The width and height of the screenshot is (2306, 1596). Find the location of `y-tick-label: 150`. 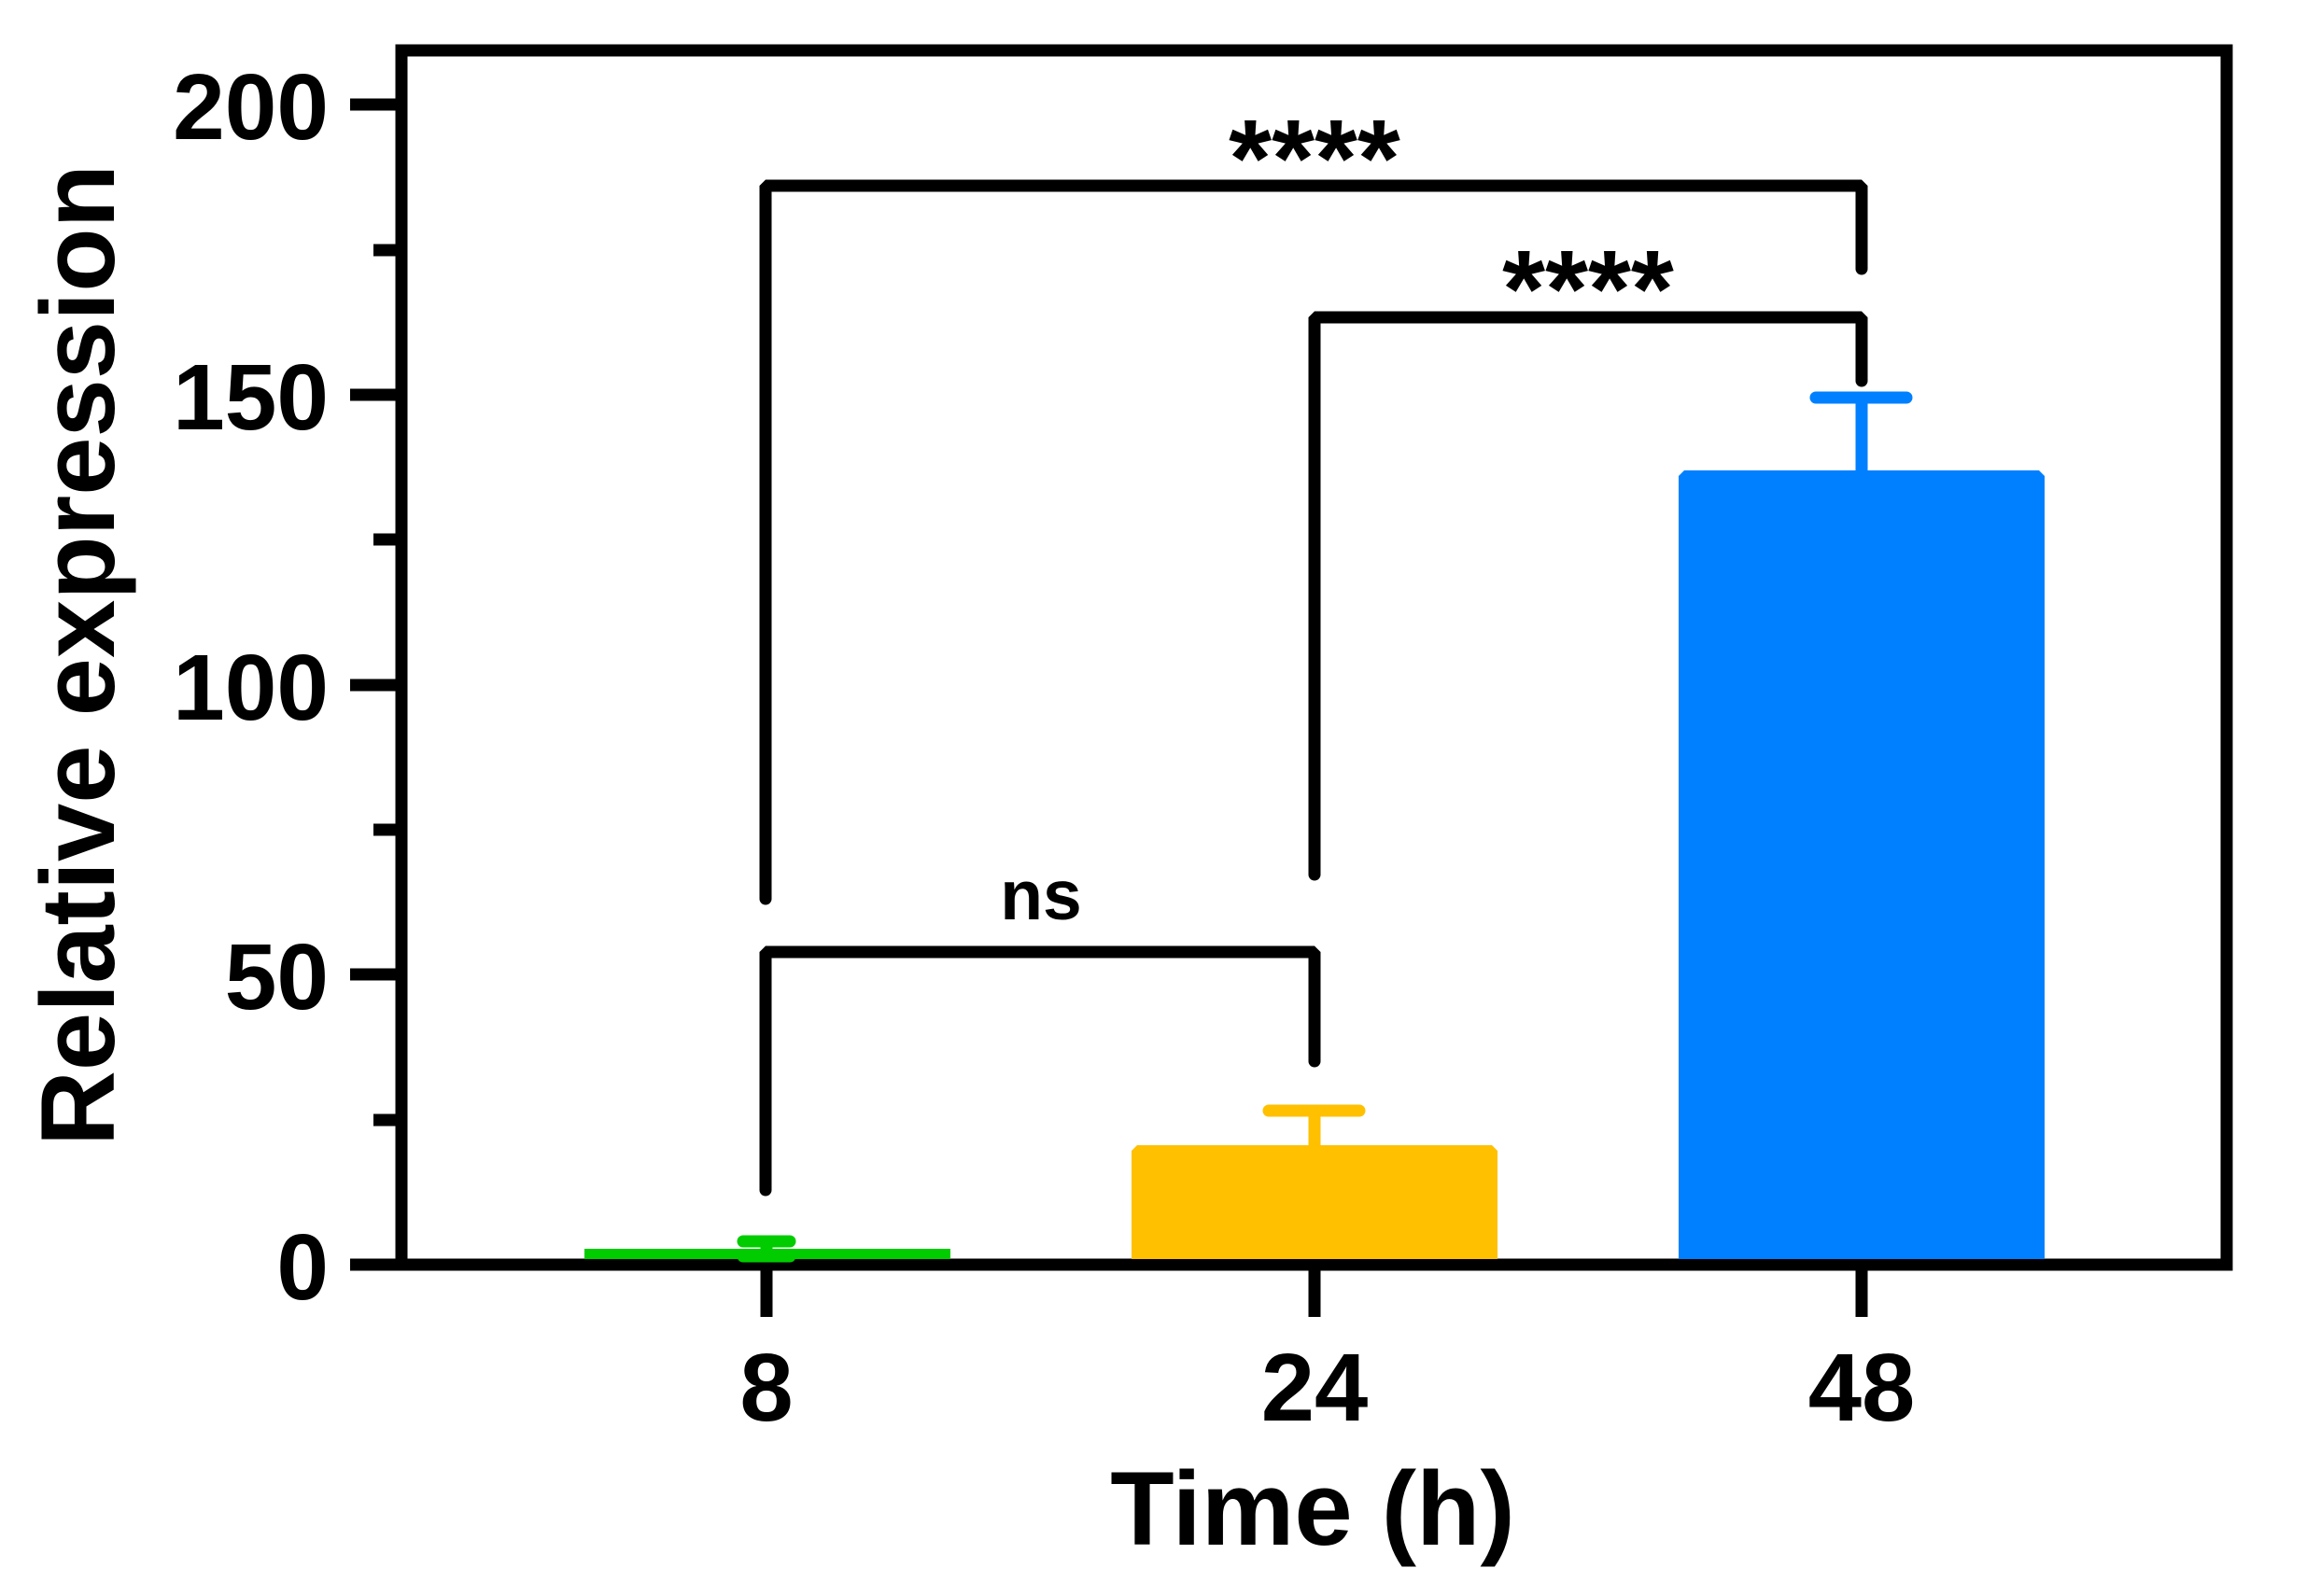

y-tick-label: 150 is located at coordinates (251, 397).